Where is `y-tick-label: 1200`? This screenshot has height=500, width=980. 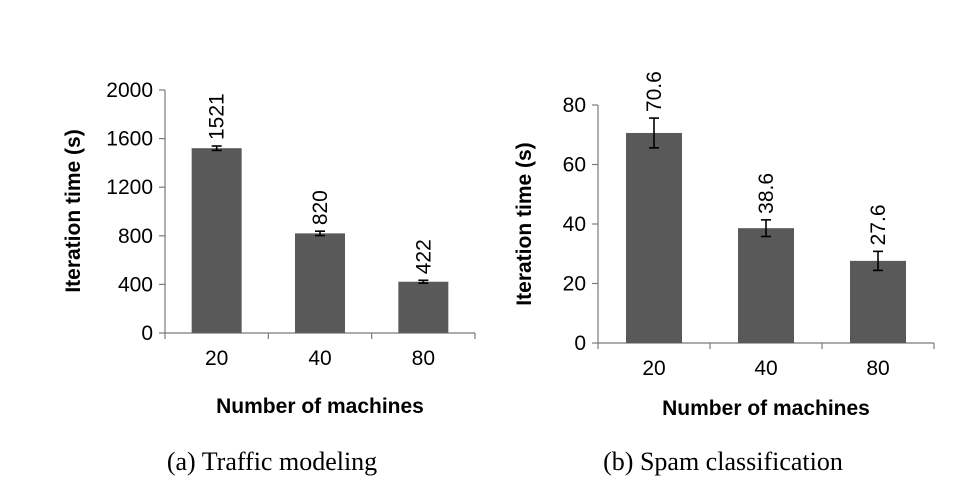 y-tick-label: 1200 is located at coordinates (129, 187).